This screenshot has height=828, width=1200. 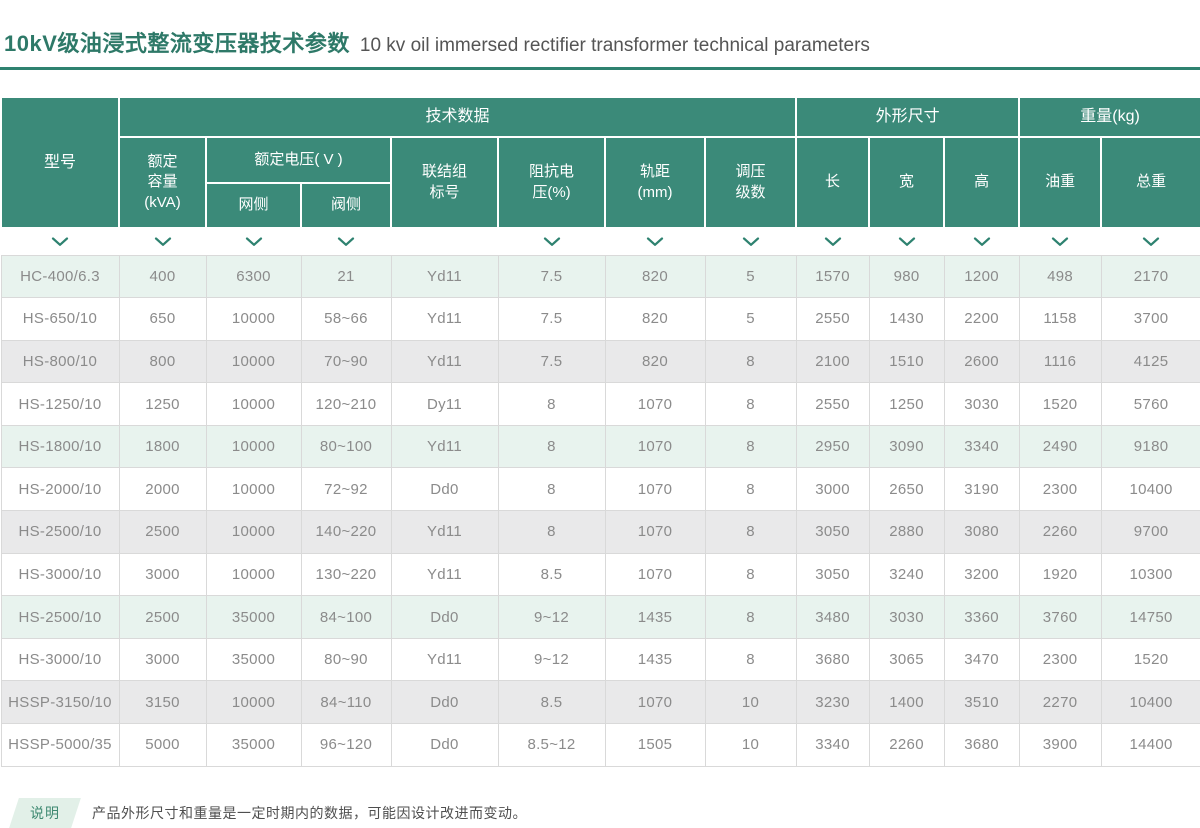 I want to click on column-header-valve-side: 阀侧, so click(x=346, y=205).